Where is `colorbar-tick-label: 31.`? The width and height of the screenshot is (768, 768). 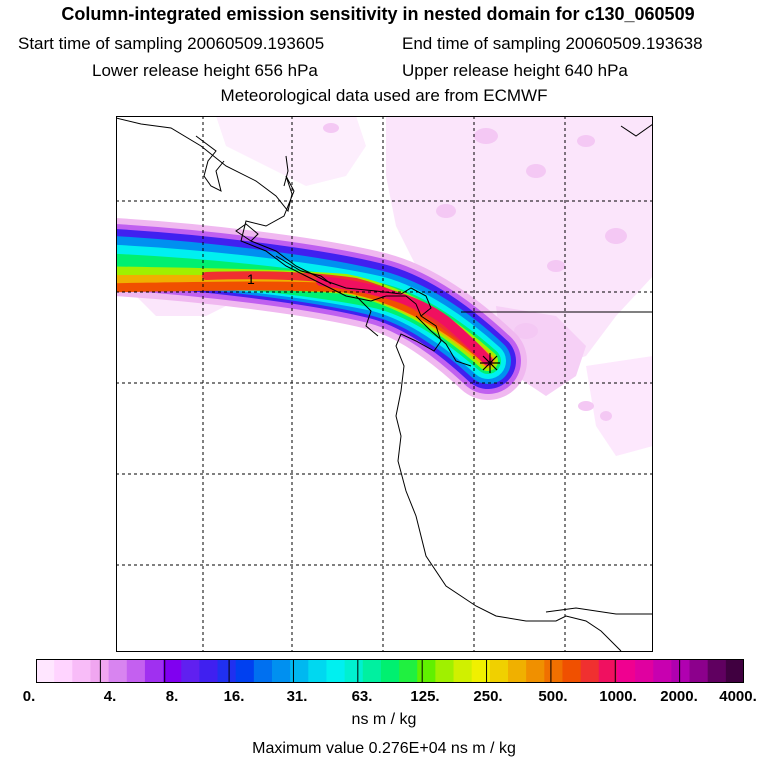
colorbar-tick-label: 31. is located at coordinates (297, 696).